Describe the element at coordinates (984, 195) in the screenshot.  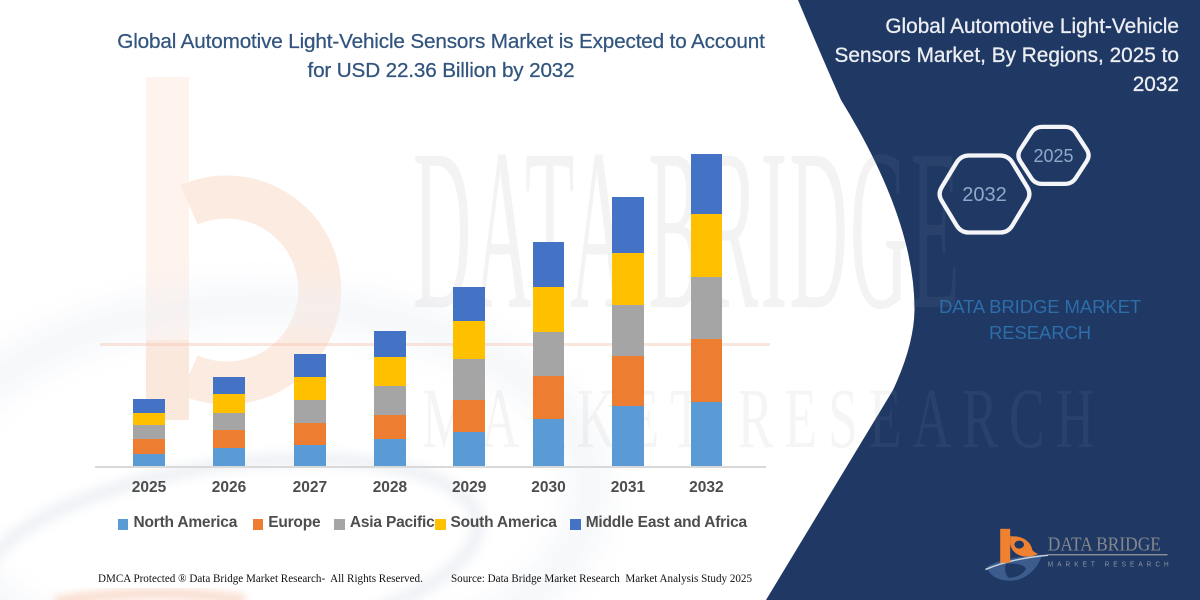
I see `svg-text: 2032` at that location.